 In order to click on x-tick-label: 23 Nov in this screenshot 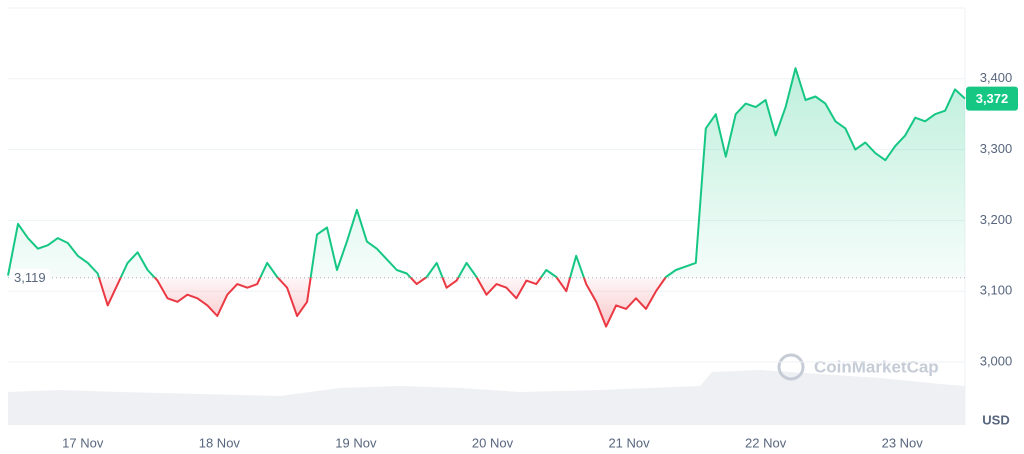, I will do `click(903, 442)`.